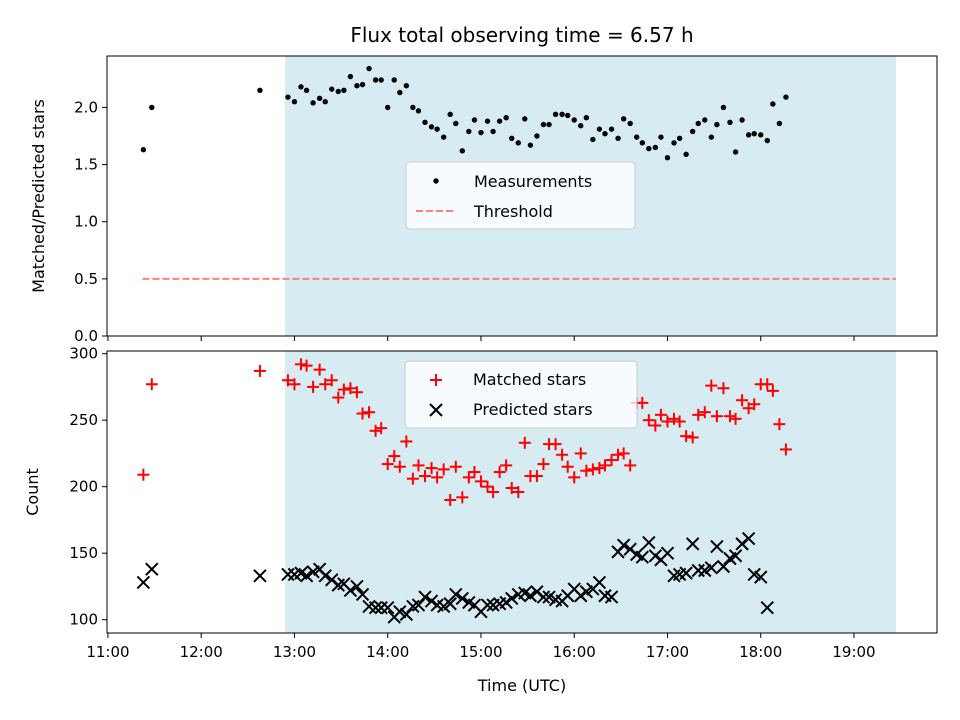  I want to click on figure-title: Flux total observing time = 6.57 h, so click(521, 35).